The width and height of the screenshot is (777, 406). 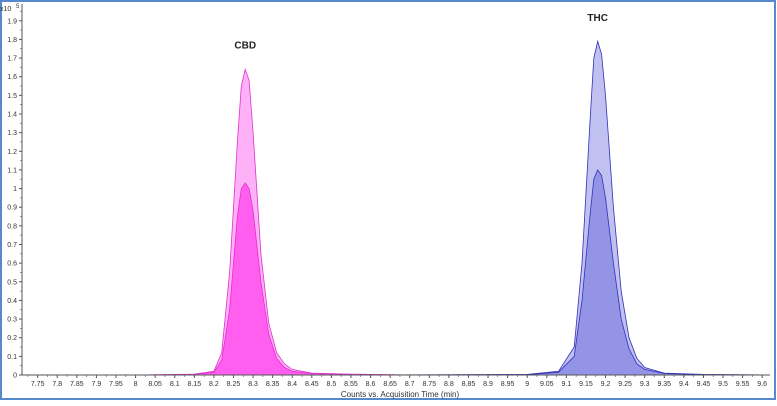 What do you see at coordinates (12, 114) in the screenshot?
I see `y-tick-label: 1.4` at bounding box center [12, 114].